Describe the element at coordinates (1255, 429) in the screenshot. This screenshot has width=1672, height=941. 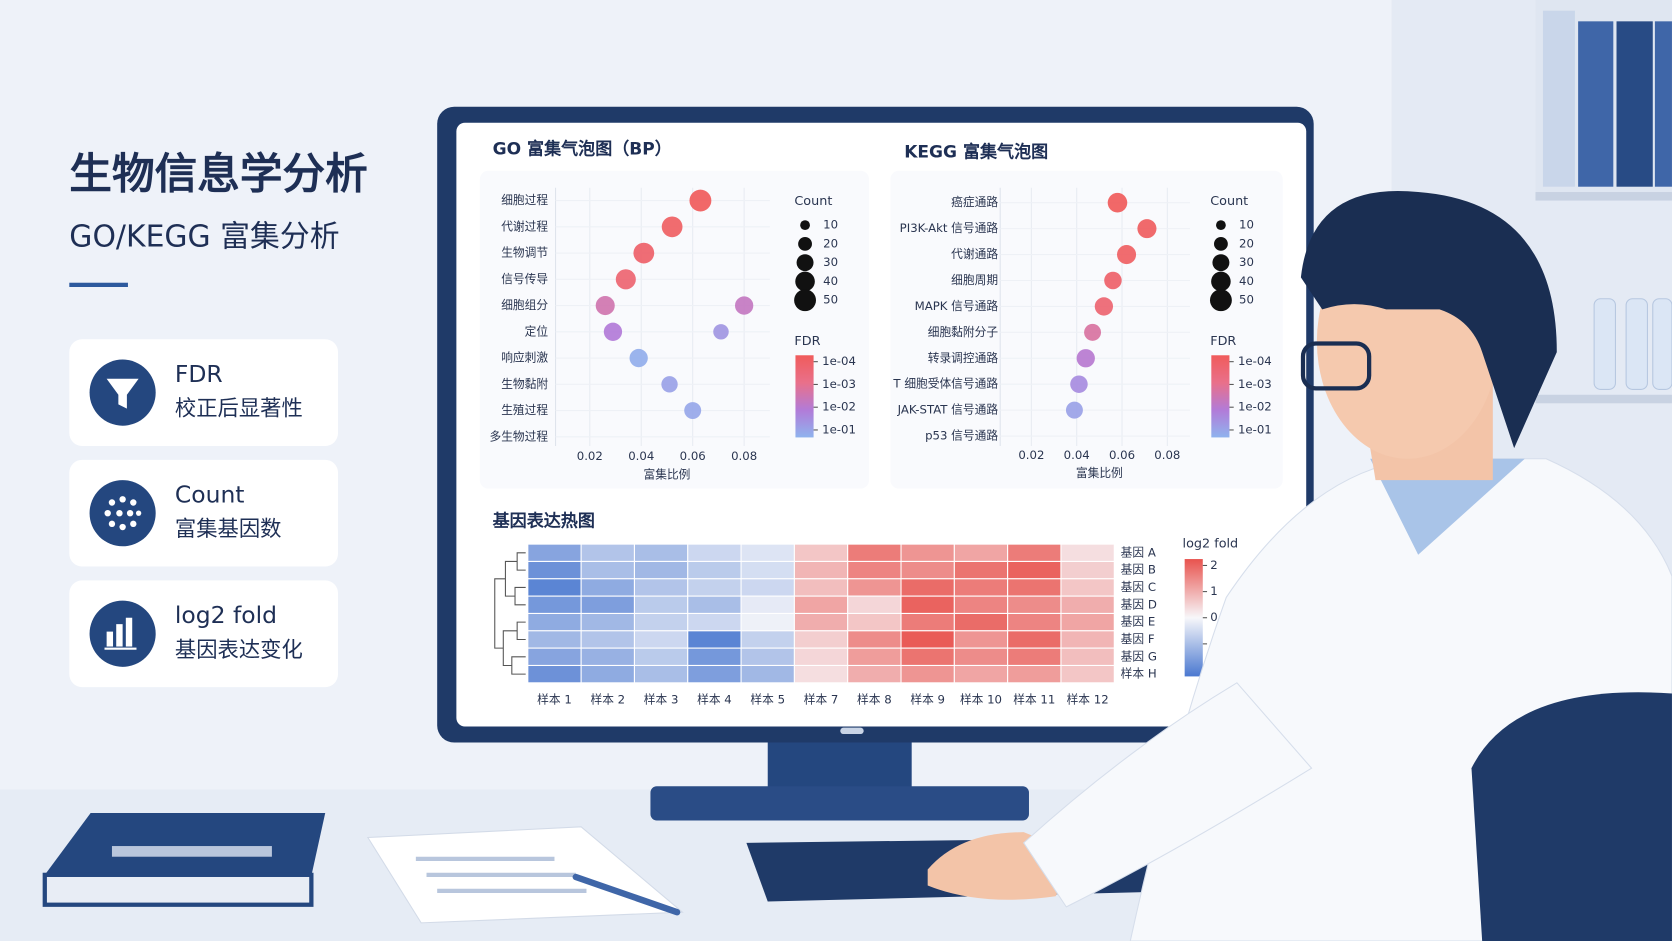
I see `color-tick-label: 1e-01` at that location.